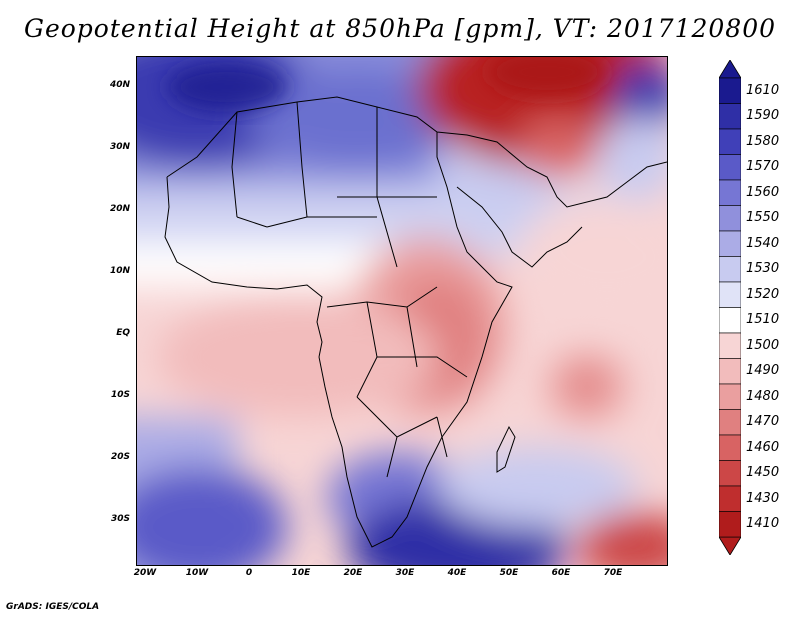 The width and height of the screenshot is (800, 618). Describe the element at coordinates (763, 218) in the screenshot. I see `colorbar-label: 1550` at that location.